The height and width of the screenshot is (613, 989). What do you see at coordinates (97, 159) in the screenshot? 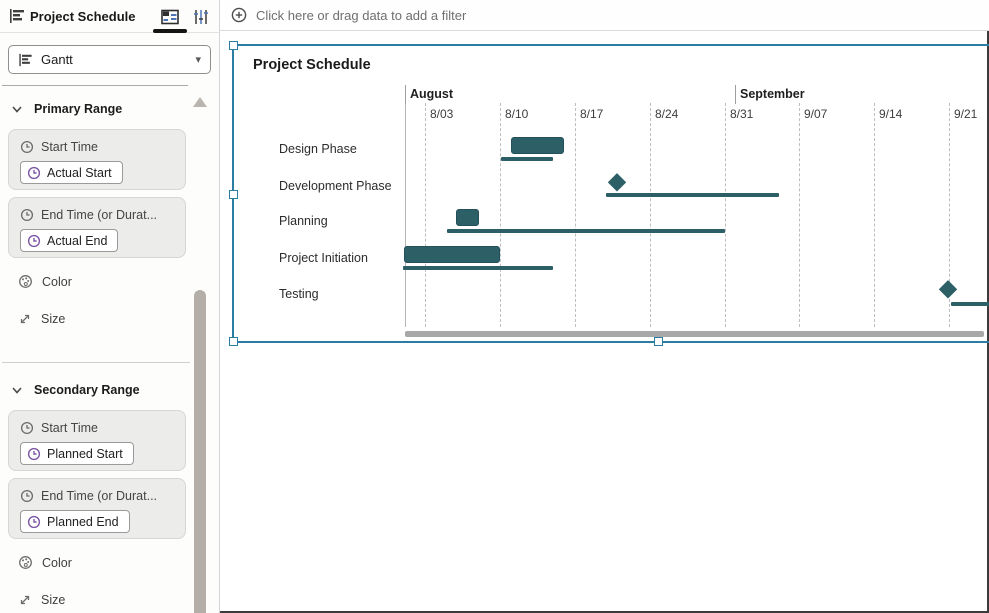
I see `drop-target-start-time-primary: Start Time Actual Start` at bounding box center [97, 159].